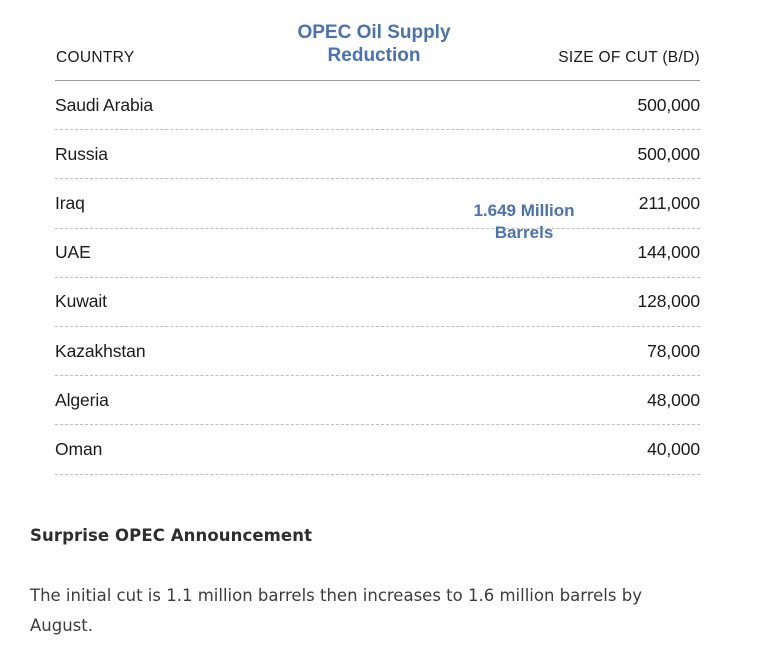 The image size is (769, 664). Describe the element at coordinates (629, 57) in the screenshot. I see `column-header-size-of-cut: SIZE OF CUT (B/D)` at that location.